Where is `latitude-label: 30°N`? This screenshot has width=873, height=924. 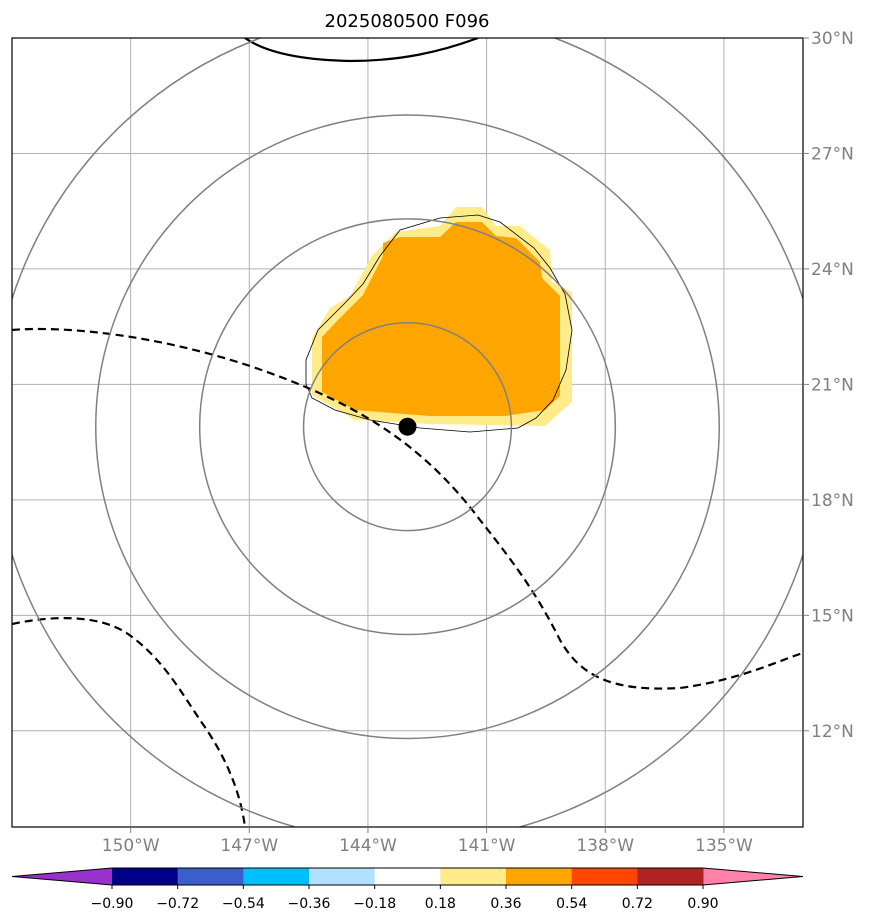 latitude-label: 30°N is located at coordinates (832, 39).